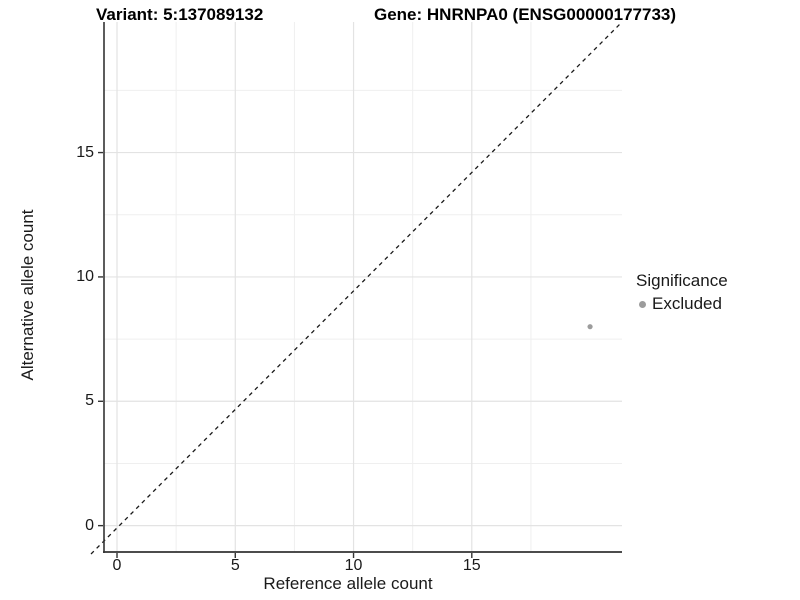 The height and width of the screenshot is (600, 800). I want to click on data-point, so click(590, 327).